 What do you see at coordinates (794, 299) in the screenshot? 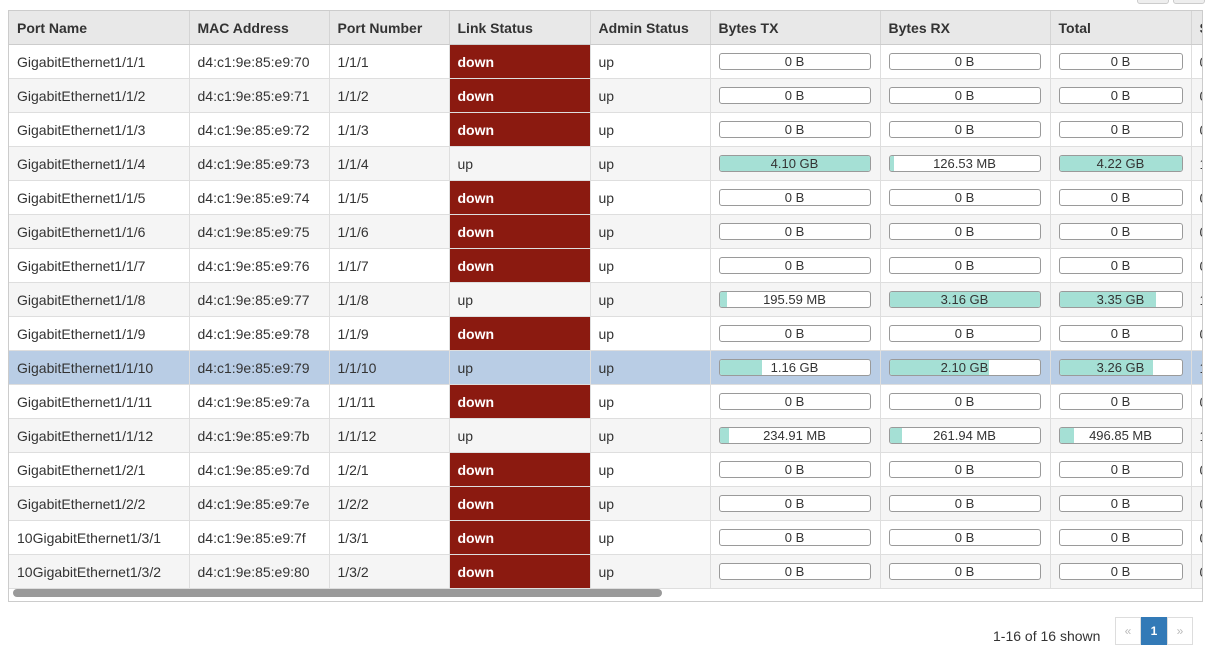
I see `bytes-tx-bar: 195.59 MB` at bounding box center [794, 299].